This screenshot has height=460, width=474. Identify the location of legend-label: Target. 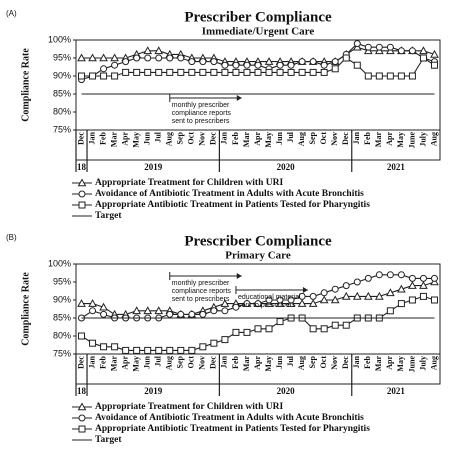
(108, 440).